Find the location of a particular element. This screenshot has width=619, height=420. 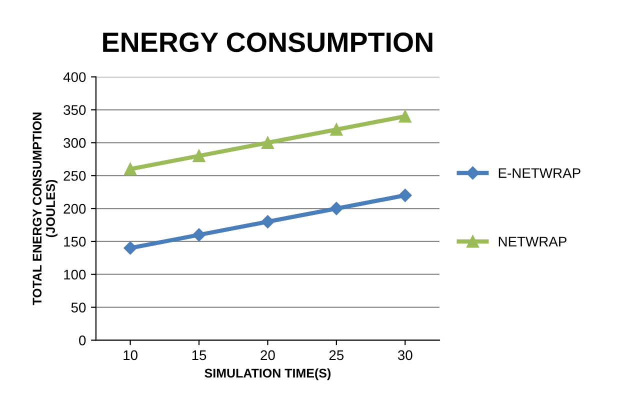

y-tick-label: 400 is located at coordinates (74, 77).